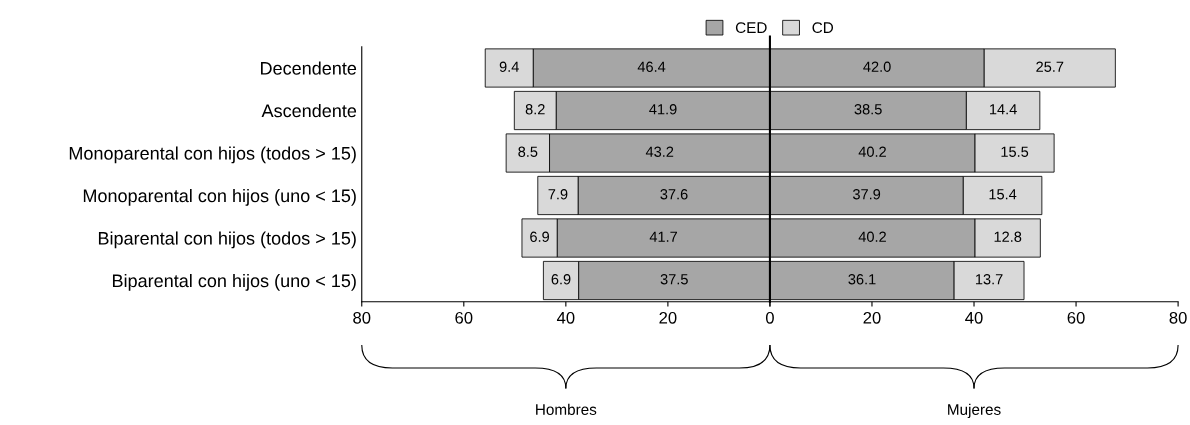  I want to click on data-label: 41.9, so click(663, 109).